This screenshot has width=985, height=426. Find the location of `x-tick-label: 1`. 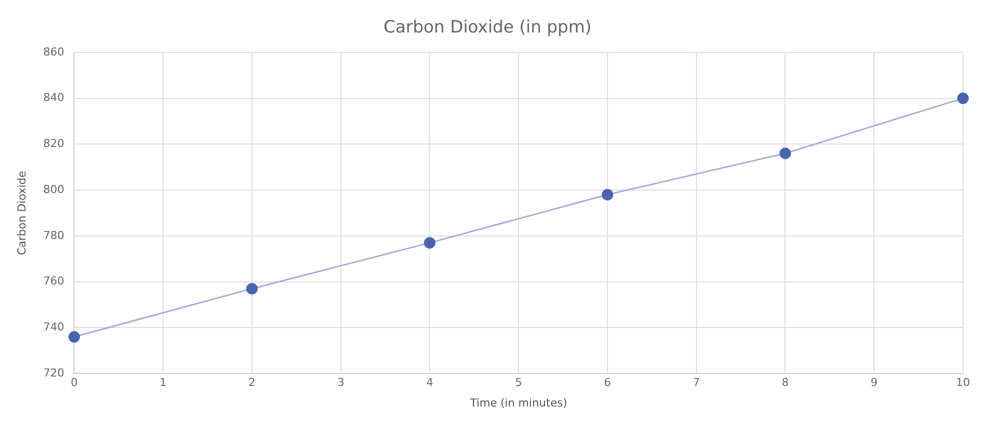

x-tick-label: 1 is located at coordinates (163, 383).